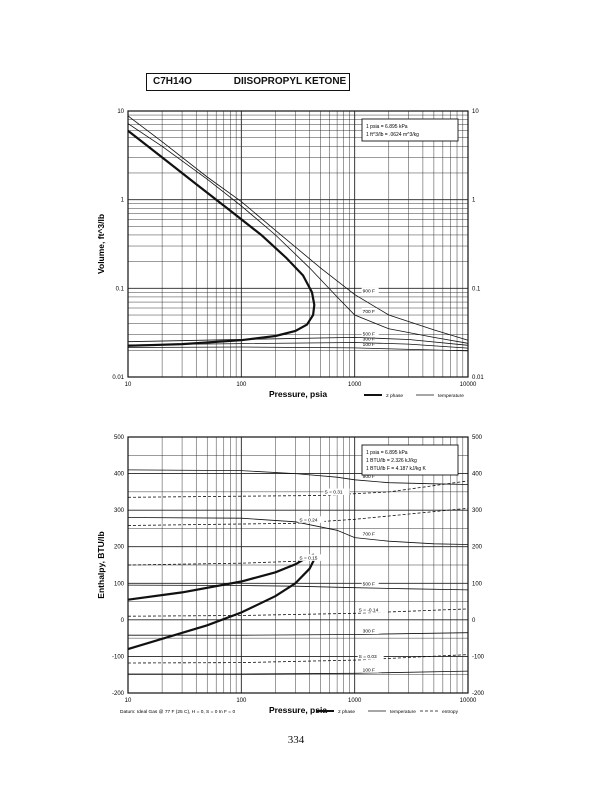  What do you see at coordinates (290, 81) in the screenshot?
I see `compound-name: DIISOPROPYL KETONE` at bounding box center [290, 81].